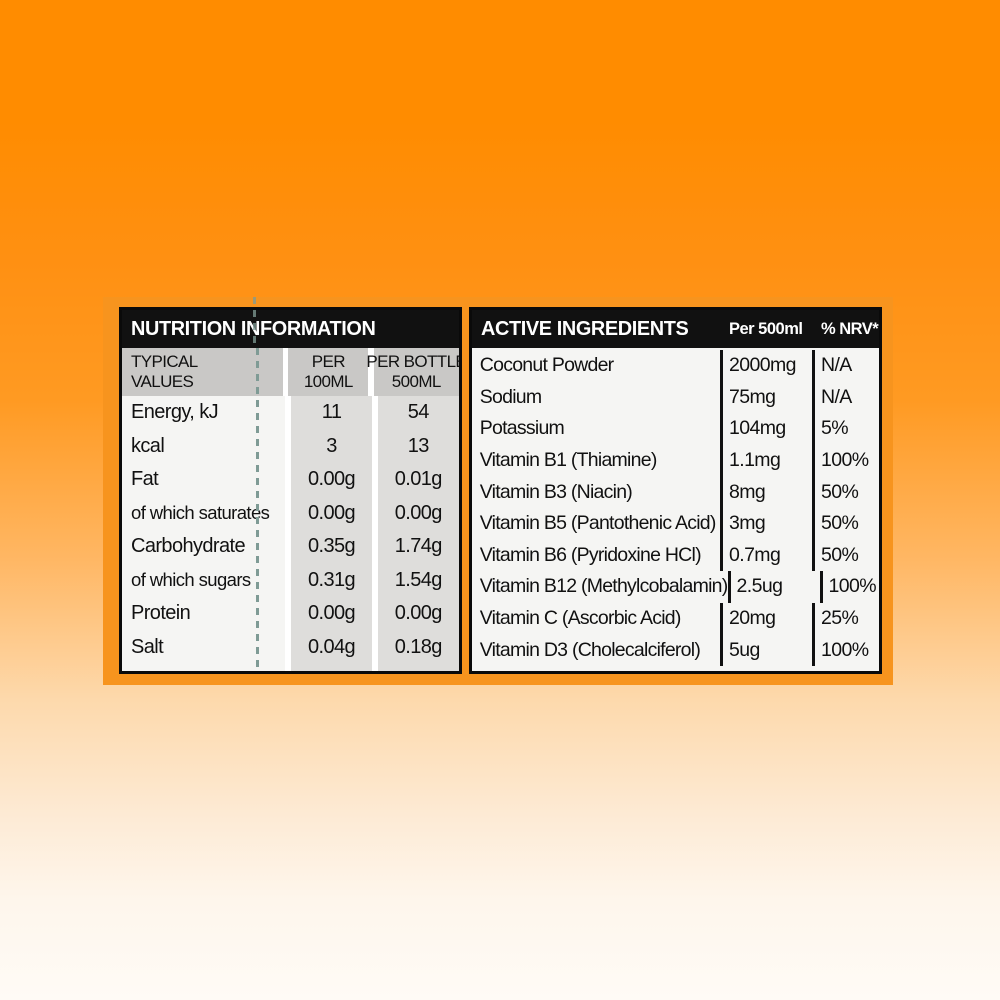  I want to click on table-row: Fat 0.00g 0.01g, so click(290, 480).